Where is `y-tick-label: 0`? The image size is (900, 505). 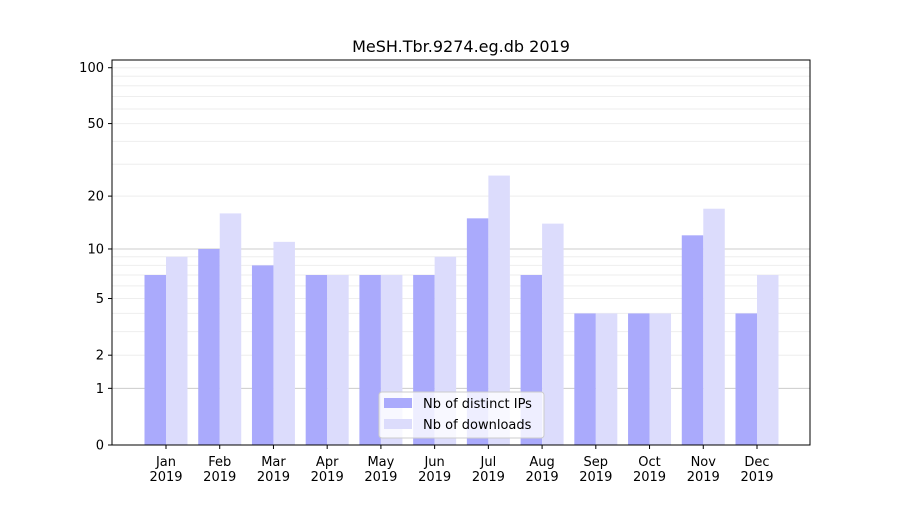
y-tick-label: 0 is located at coordinates (100, 446).